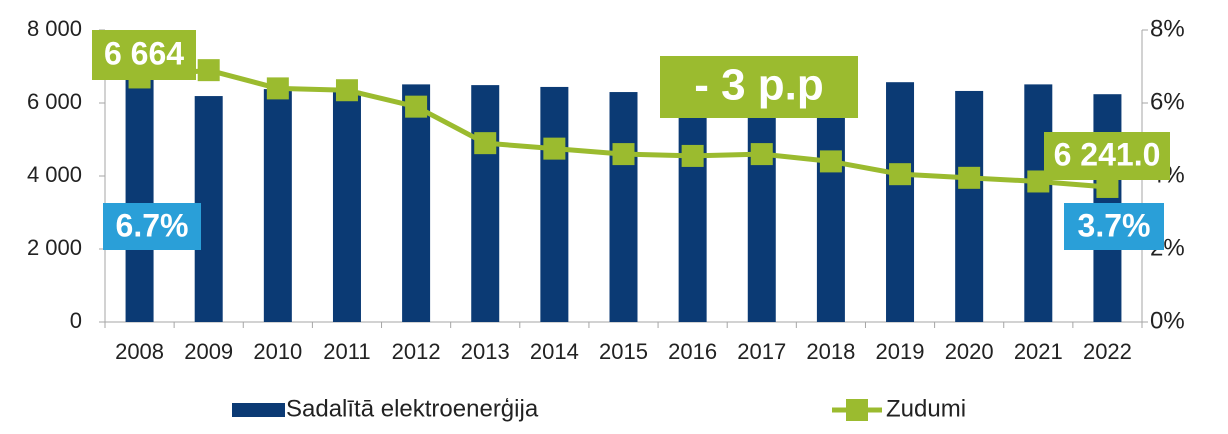 The height and width of the screenshot is (434, 1228). I want to click on y-tick-label: 0, so click(76, 320).